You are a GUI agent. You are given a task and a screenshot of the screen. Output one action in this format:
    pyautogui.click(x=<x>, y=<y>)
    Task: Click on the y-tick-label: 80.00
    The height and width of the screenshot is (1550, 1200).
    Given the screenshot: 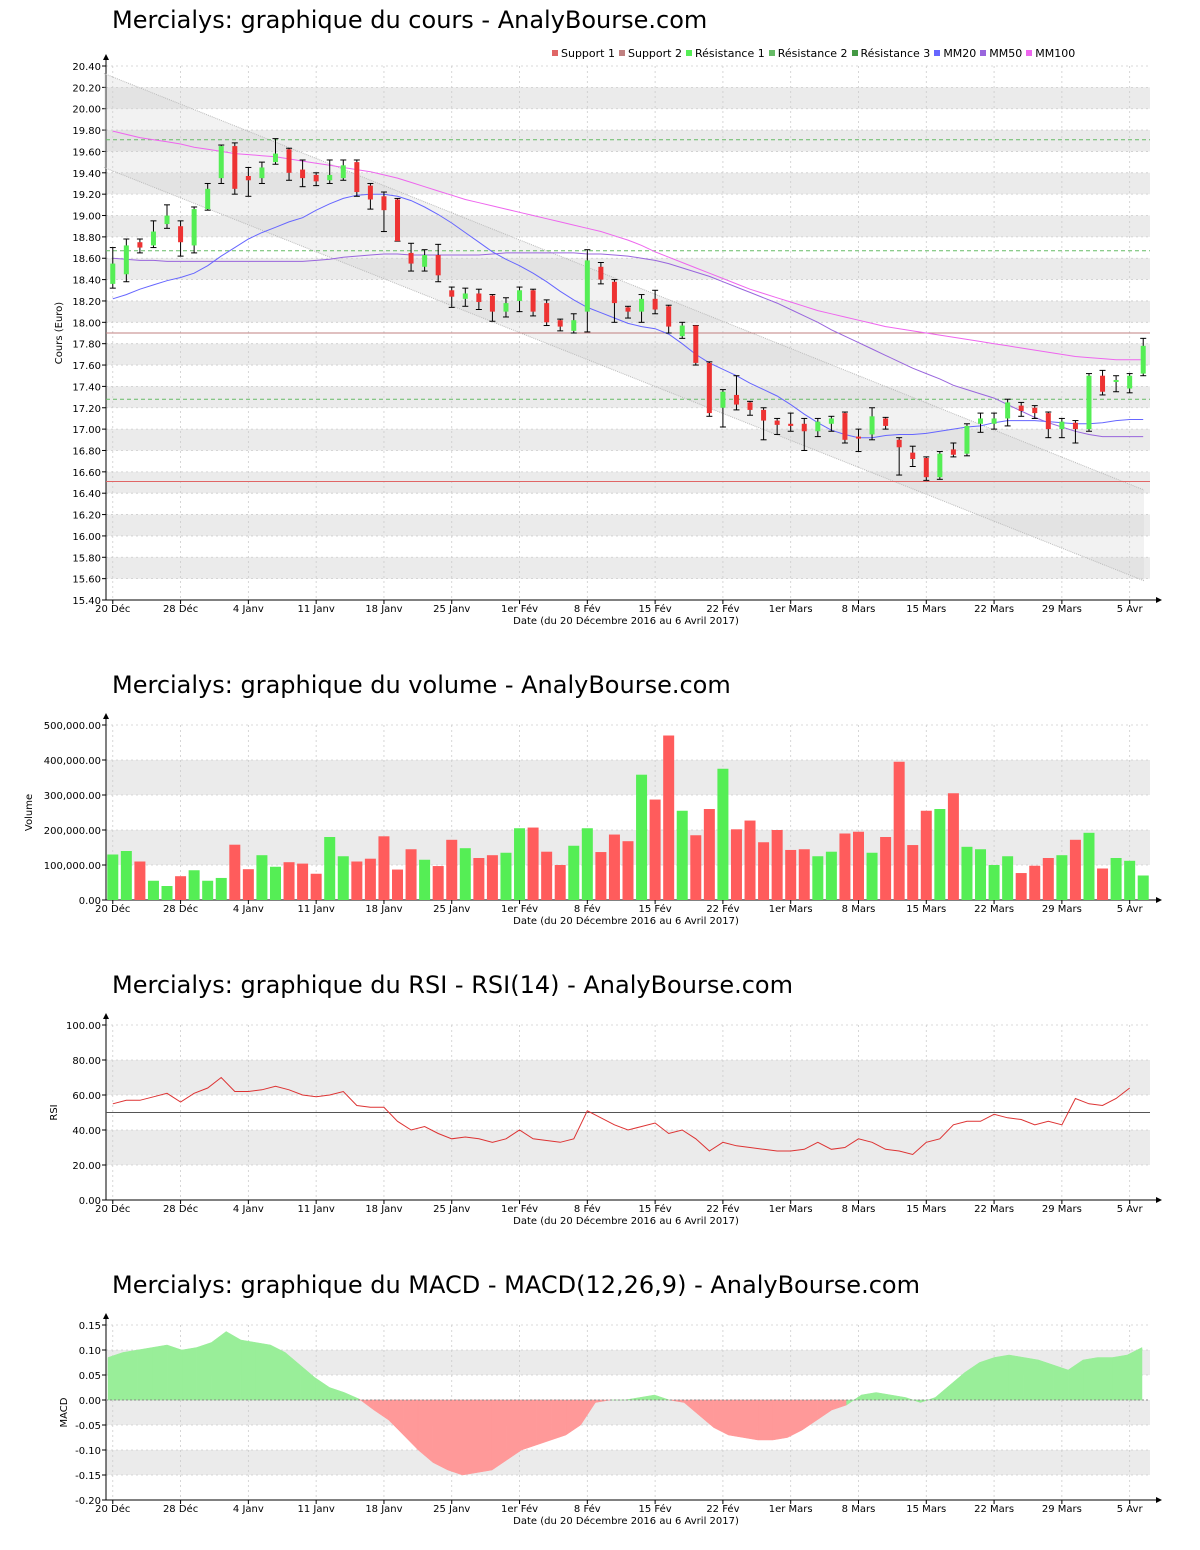 What is the action you would take?
    pyautogui.click(x=86, y=1061)
    